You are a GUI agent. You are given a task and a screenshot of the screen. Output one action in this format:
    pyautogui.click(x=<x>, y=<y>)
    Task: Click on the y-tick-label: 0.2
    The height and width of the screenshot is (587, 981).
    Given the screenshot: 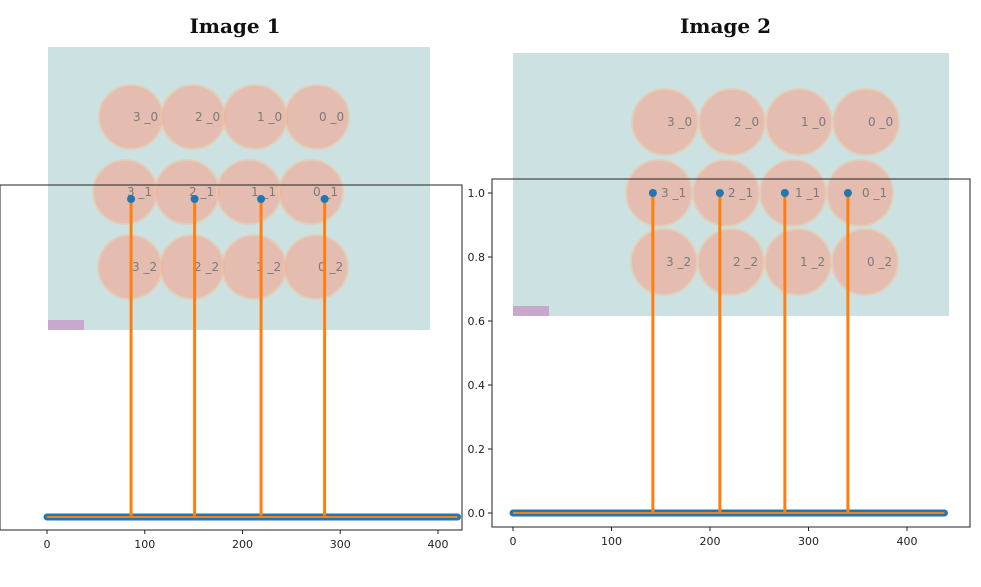 What is the action you would take?
    pyautogui.click(x=477, y=449)
    